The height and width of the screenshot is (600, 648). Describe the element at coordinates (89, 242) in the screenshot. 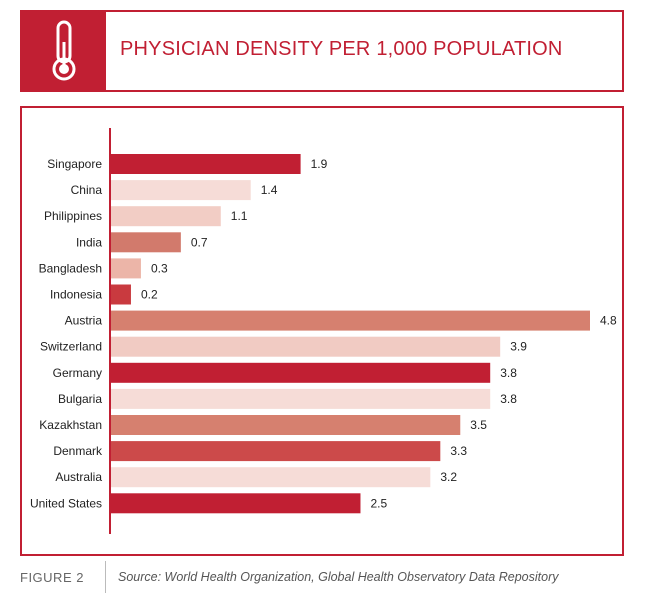

I see `category-label: India` at that location.